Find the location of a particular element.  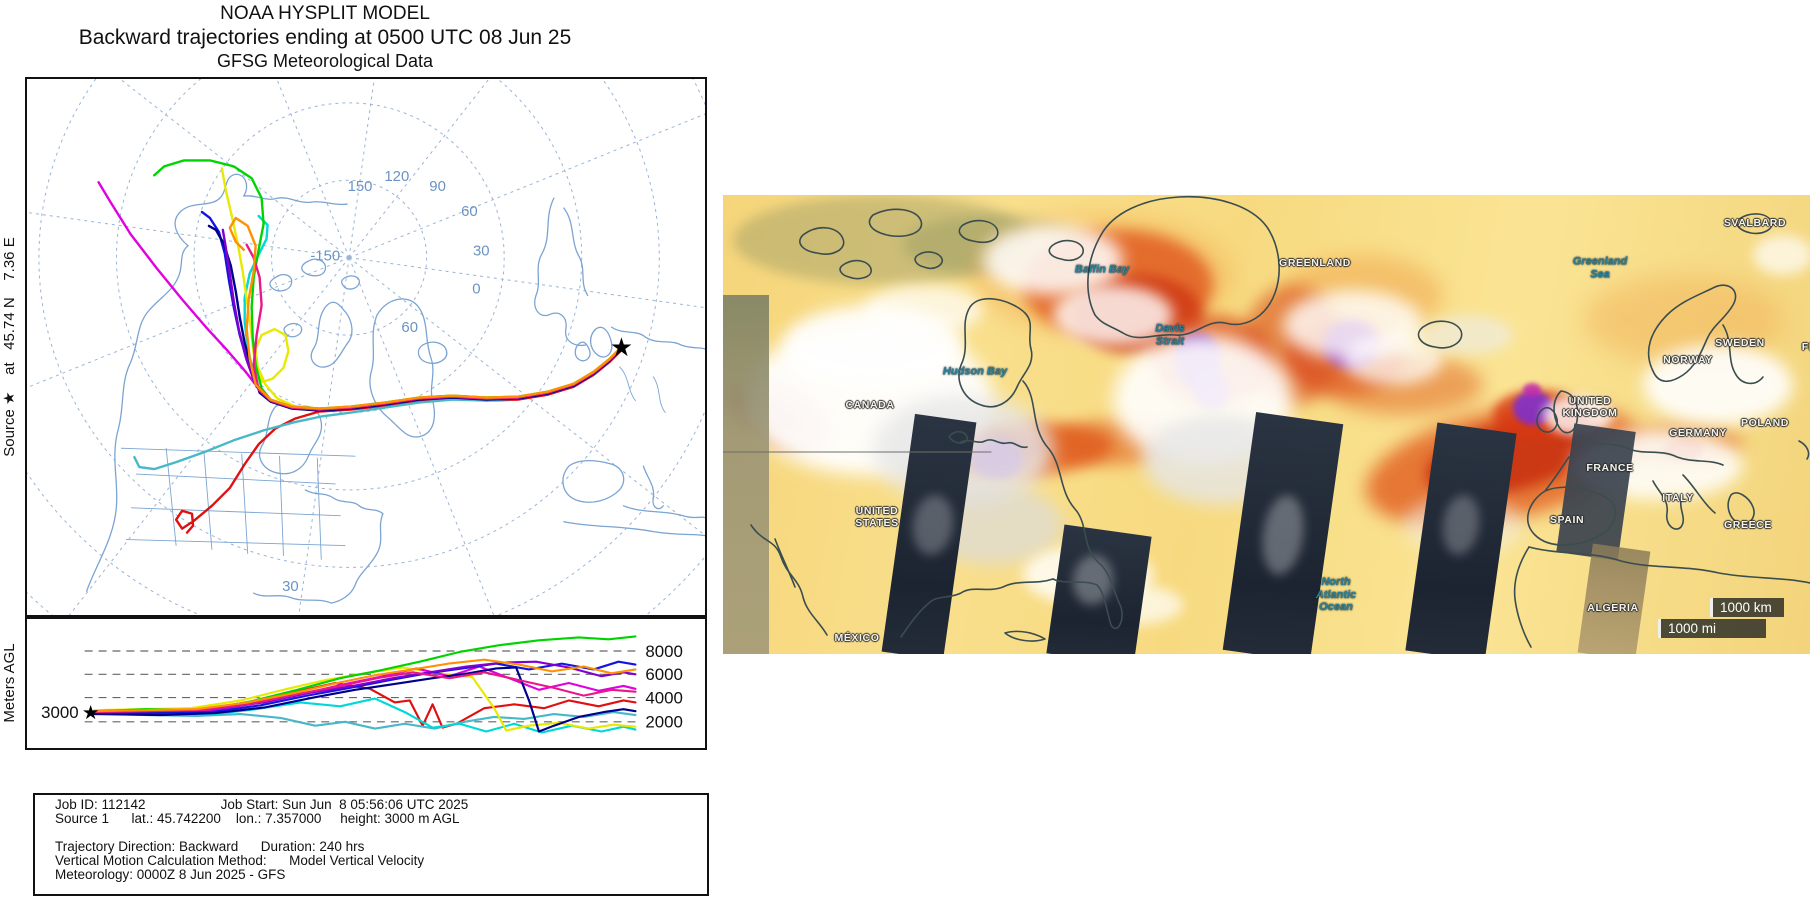

place-label-sweden: SWEDEN is located at coordinates (1740, 342).